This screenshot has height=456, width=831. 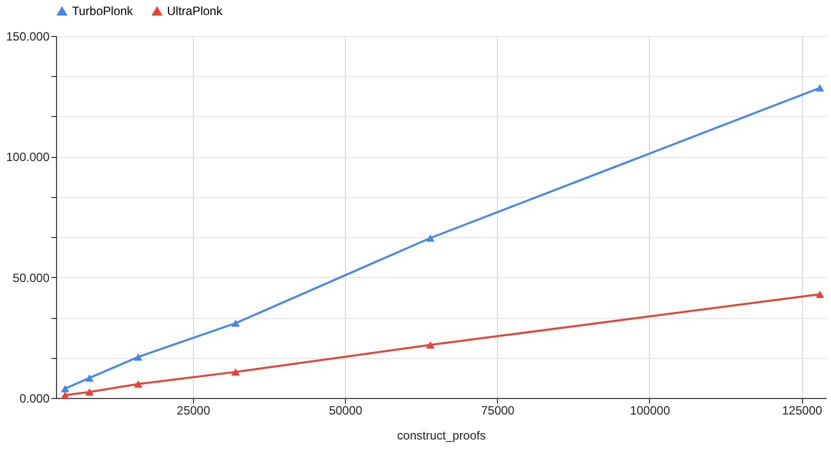 I want to click on y-tick-label: 0.000, so click(x=34, y=399).